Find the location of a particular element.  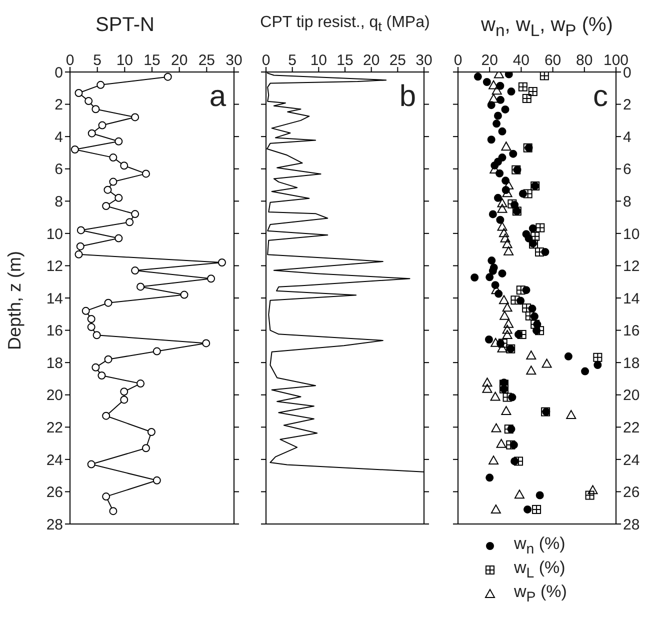

y-tick-label: 18 is located at coordinates (54, 363).